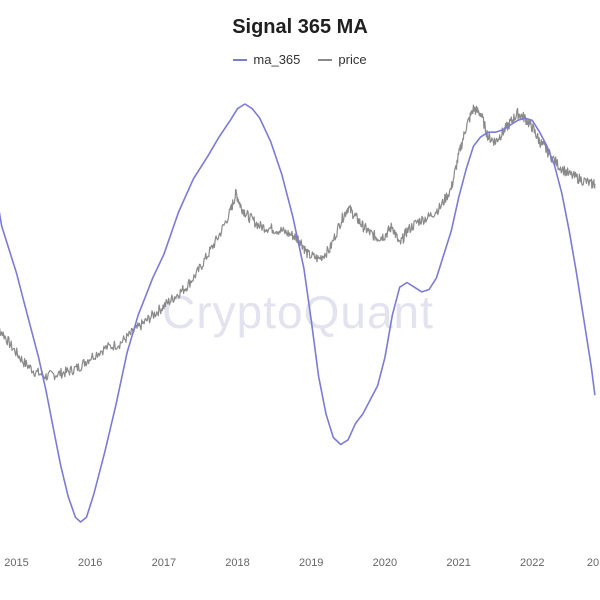 This screenshot has width=600, height=600. Describe the element at coordinates (311, 563) in the screenshot. I see `x-tick-label: 2019` at that location.